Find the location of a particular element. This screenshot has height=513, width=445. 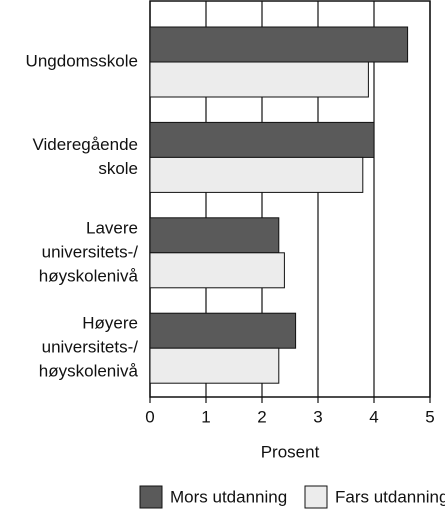

x-tick-label: 3 is located at coordinates (317, 416).